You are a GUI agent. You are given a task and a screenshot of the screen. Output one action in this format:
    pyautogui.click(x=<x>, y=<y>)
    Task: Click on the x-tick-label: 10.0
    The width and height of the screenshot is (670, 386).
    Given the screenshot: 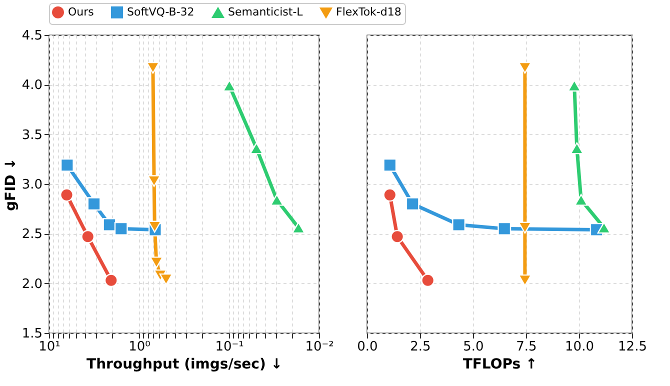 What is the action you would take?
    pyautogui.click(x=579, y=347)
    